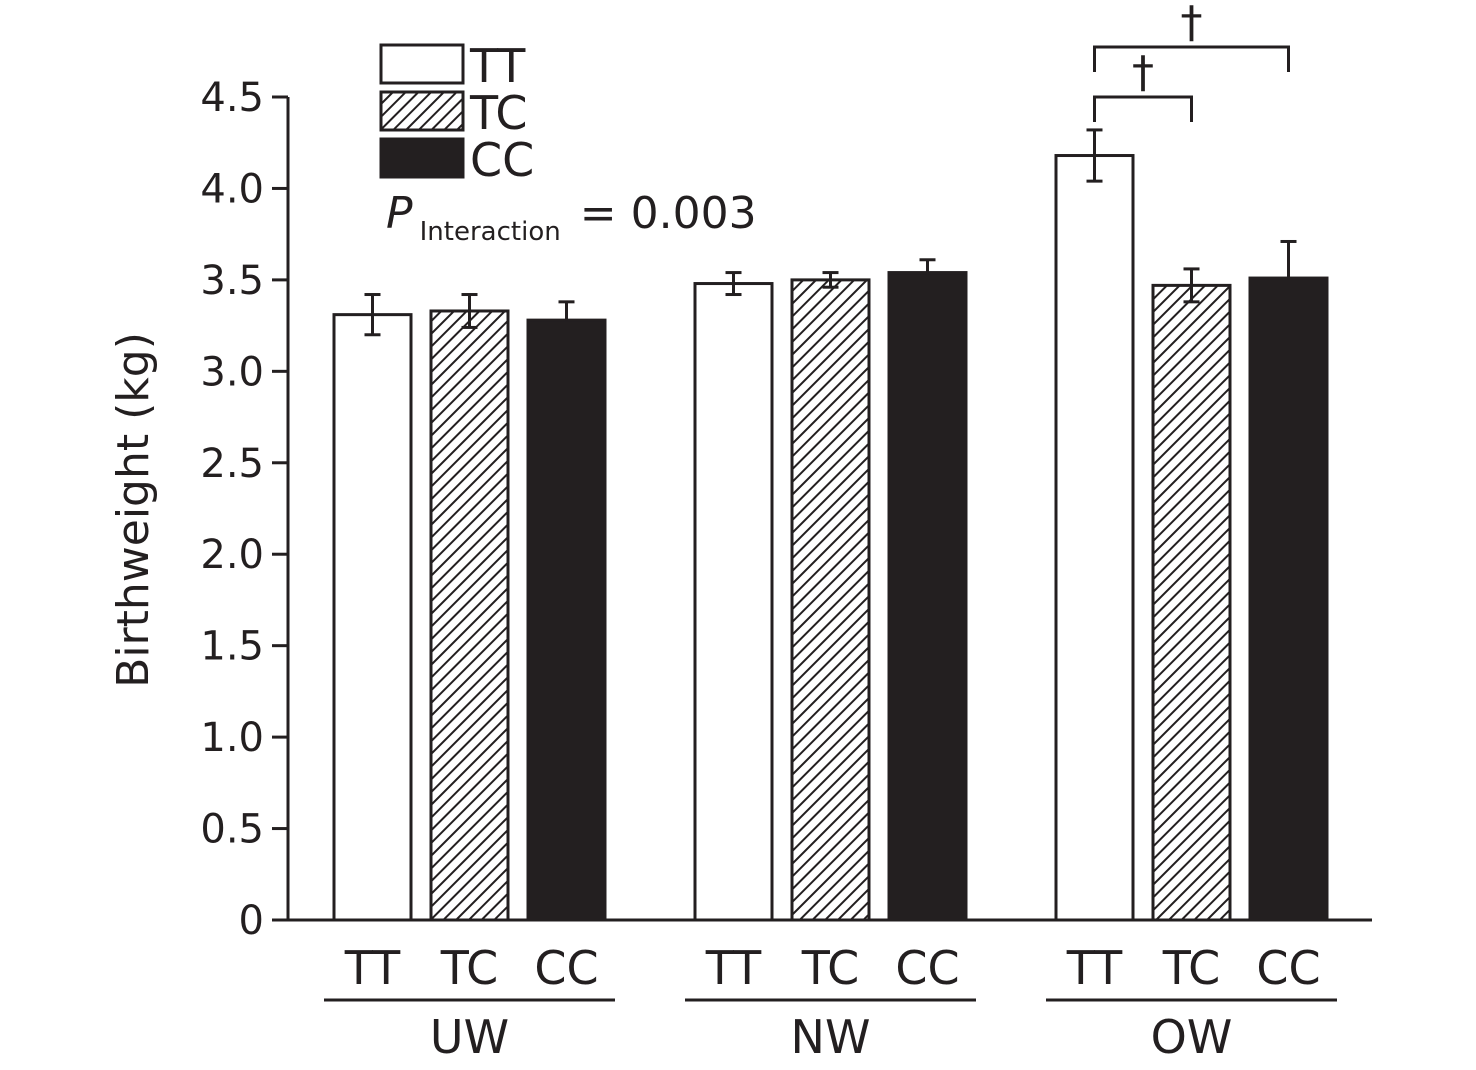 The height and width of the screenshot is (1070, 1476). What do you see at coordinates (830, 1002) in the screenshot?
I see `x-axis-labels: TT TC CC UW TT TC CC NW TT TC CC OW` at bounding box center [830, 1002].